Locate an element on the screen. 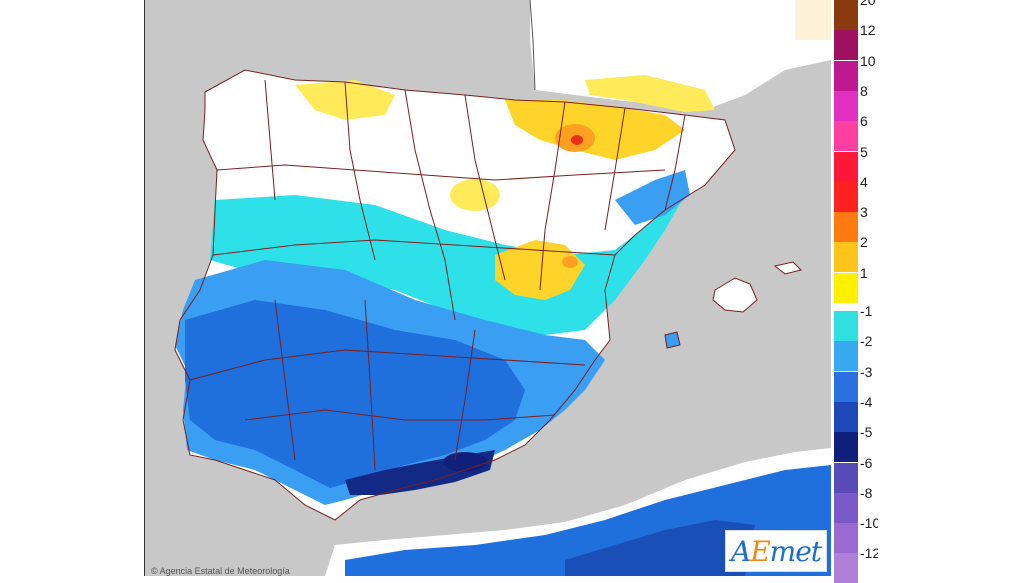  legend-item: 4 is located at coordinates (856, 193).